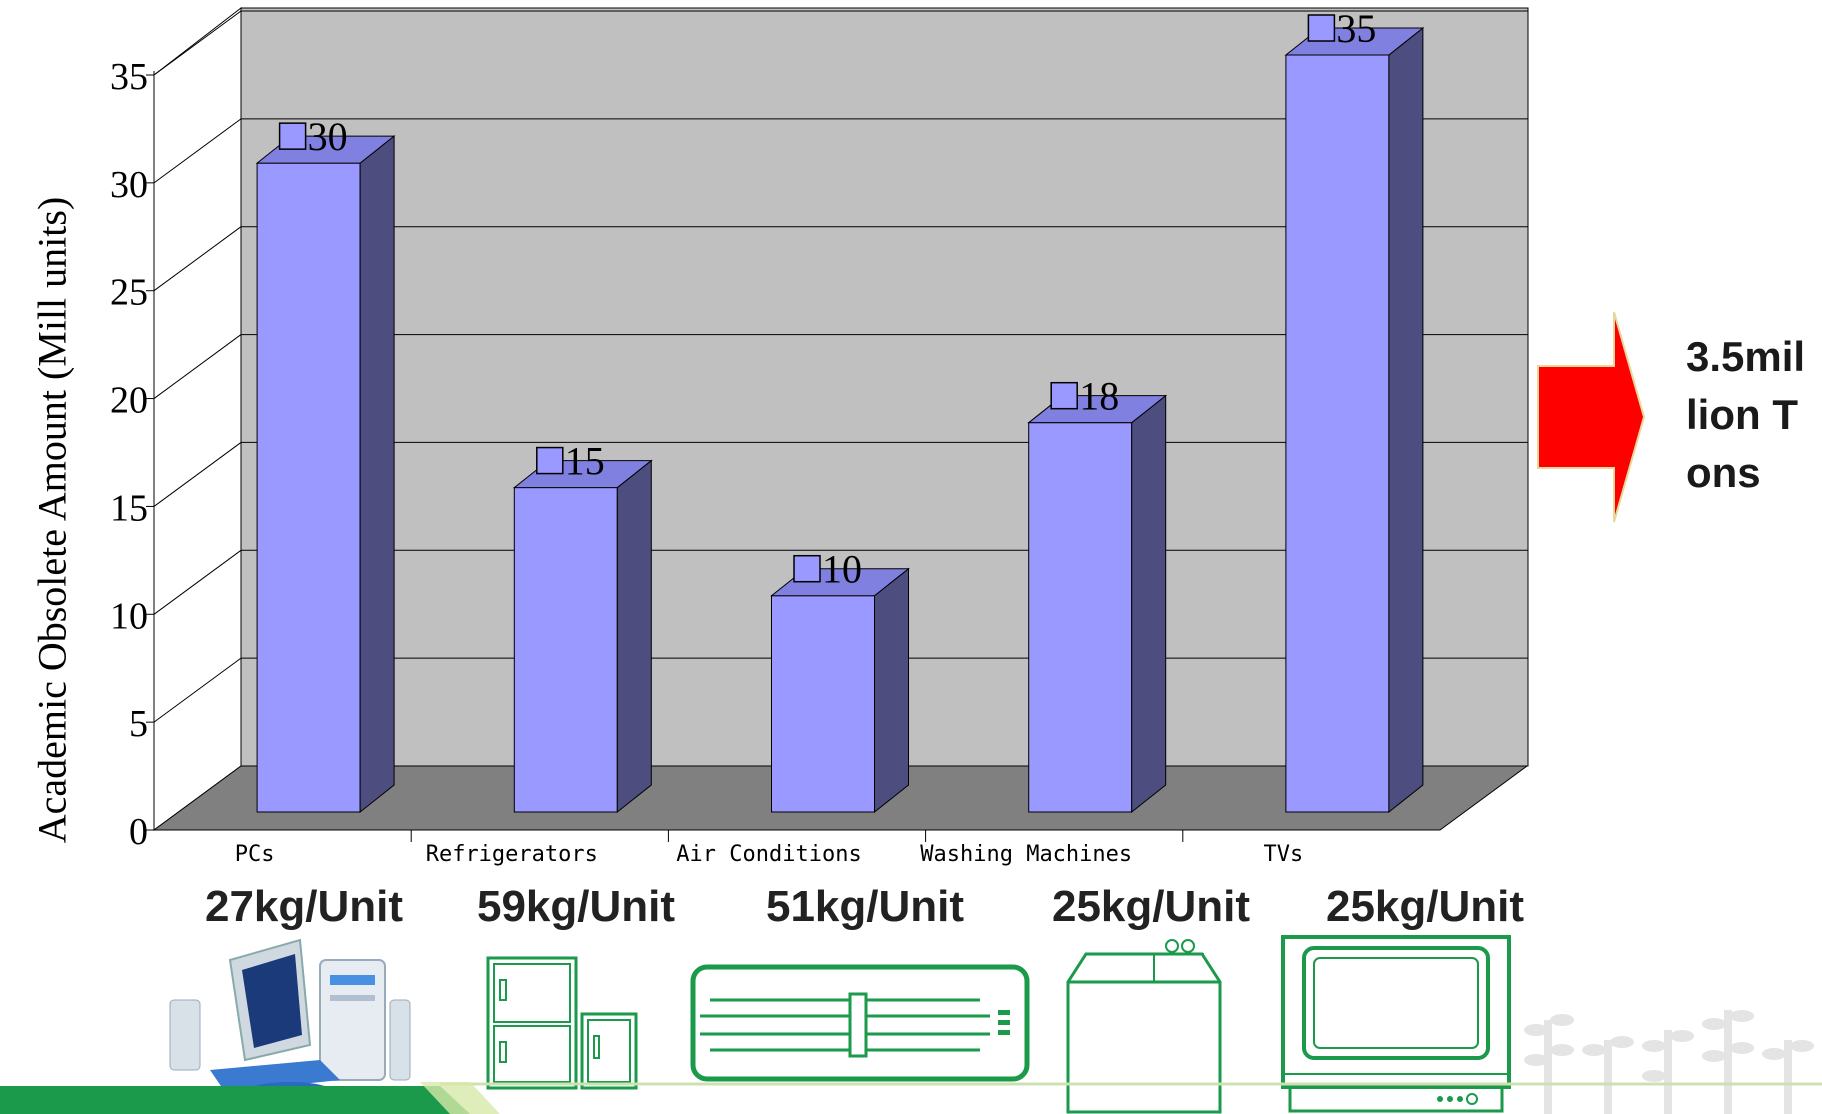  What do you see at coordinates (1396, 1024) in the screenshot?
I see `tv-icon` at bounding box center [1396, 1024].